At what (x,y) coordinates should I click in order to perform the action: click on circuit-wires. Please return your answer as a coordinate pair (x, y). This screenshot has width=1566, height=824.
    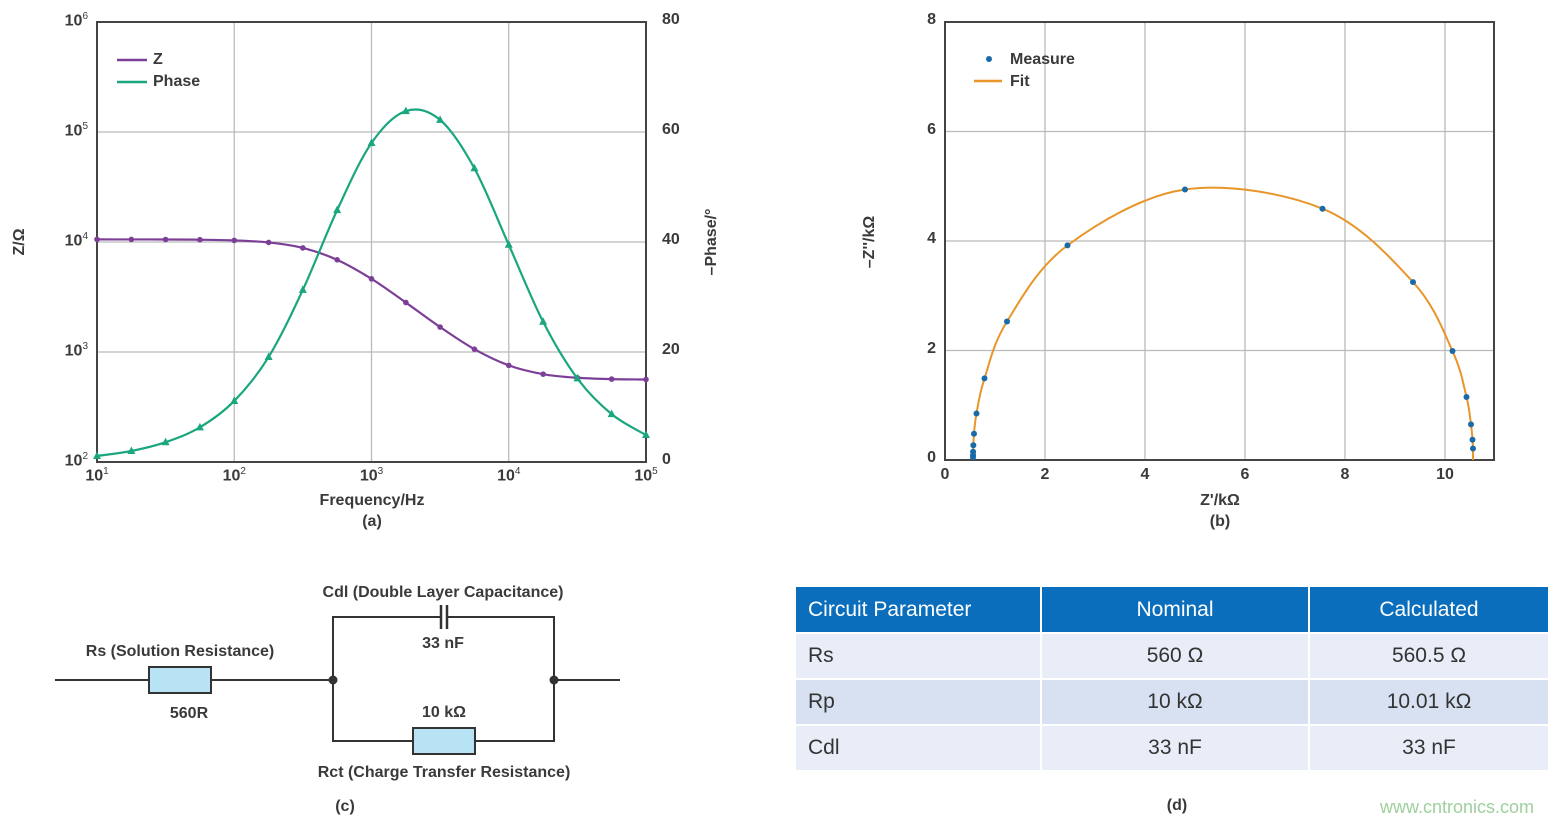
    Looking at the image, I should click on (337, 679).